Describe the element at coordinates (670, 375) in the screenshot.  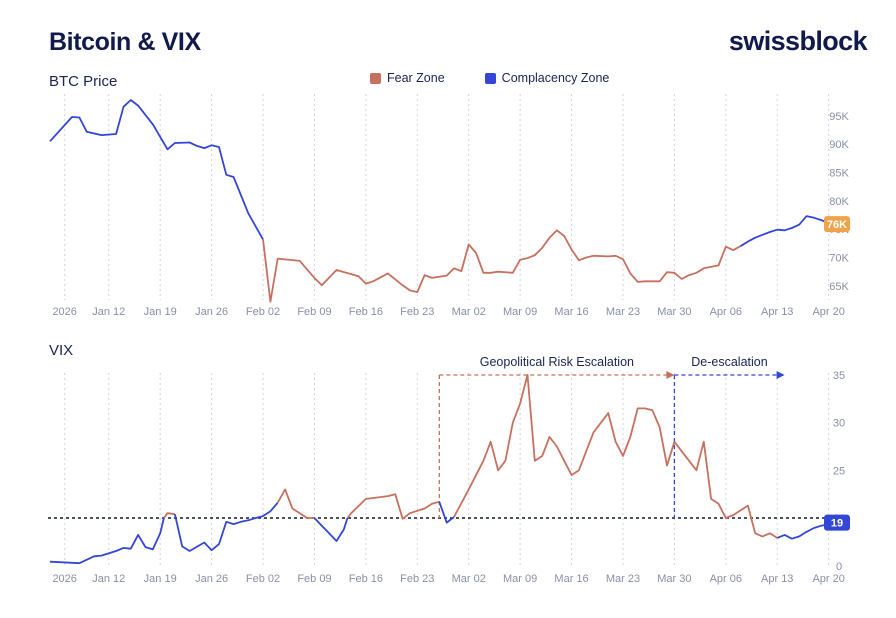
I see `annotation-arrowhead-fear` at that location.